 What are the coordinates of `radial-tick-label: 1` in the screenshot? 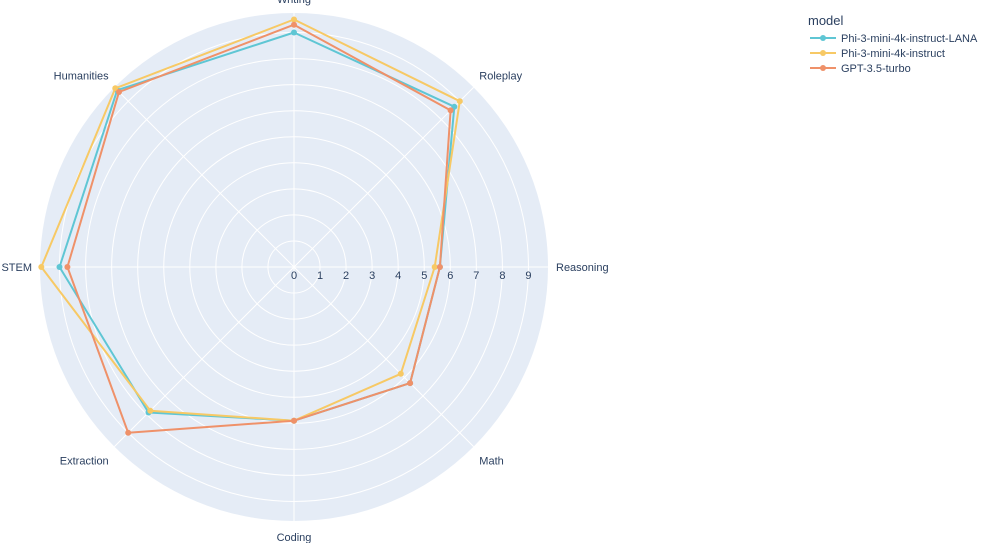 It's located at (320, 276).